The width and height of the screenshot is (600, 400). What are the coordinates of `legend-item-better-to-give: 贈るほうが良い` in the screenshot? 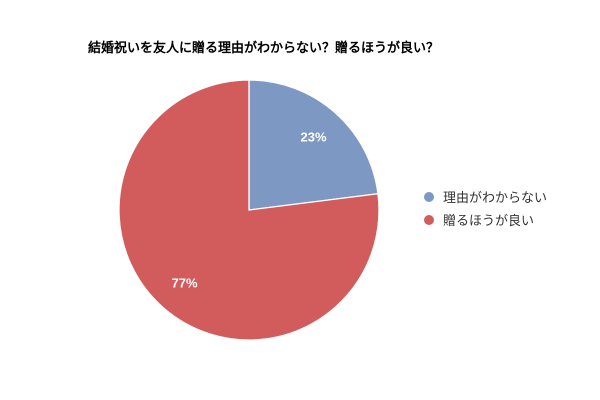 It's located at (485, 219).